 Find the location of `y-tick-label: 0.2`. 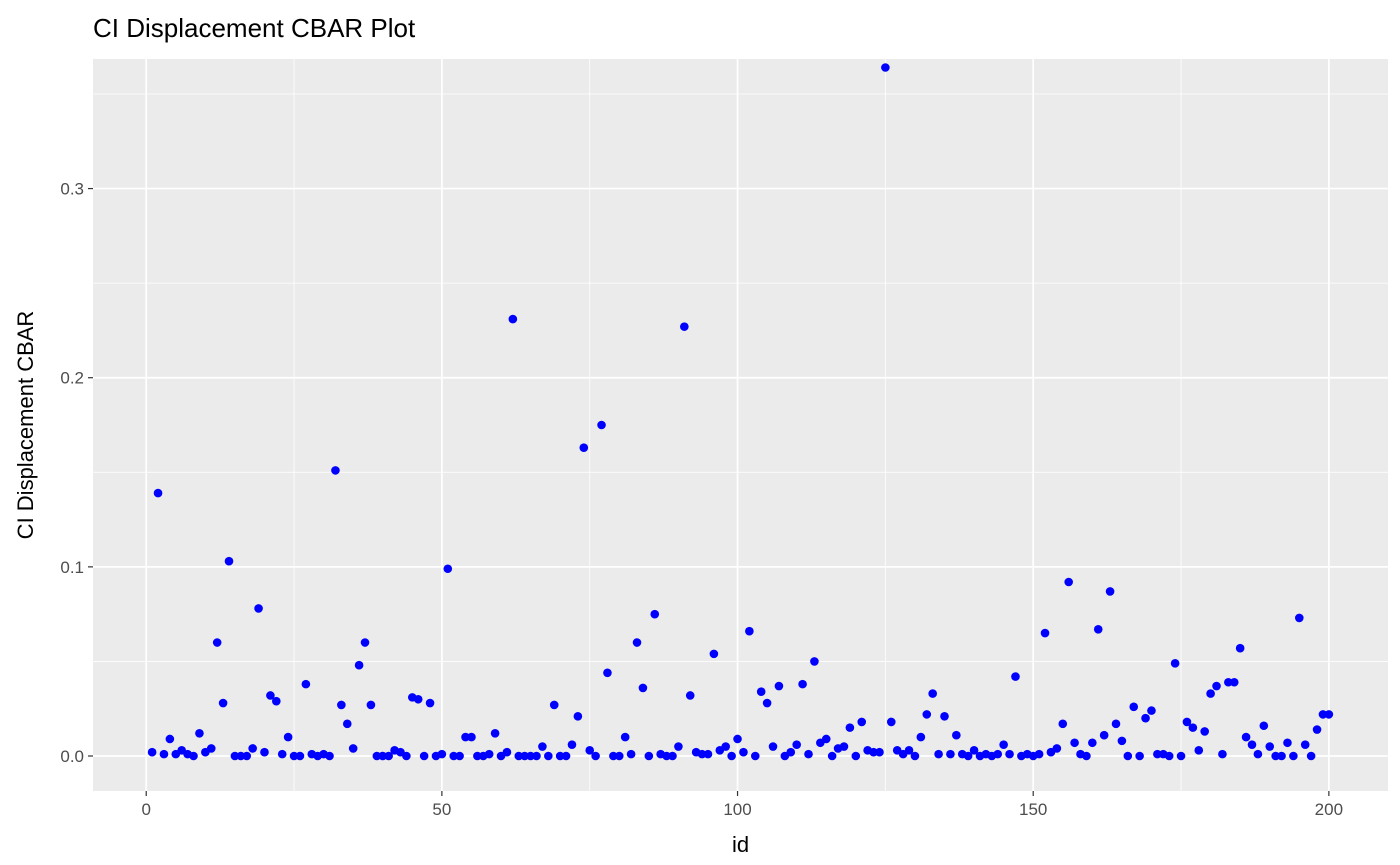

y-tick-label: 0.2 is located at coordinates (72, 378).